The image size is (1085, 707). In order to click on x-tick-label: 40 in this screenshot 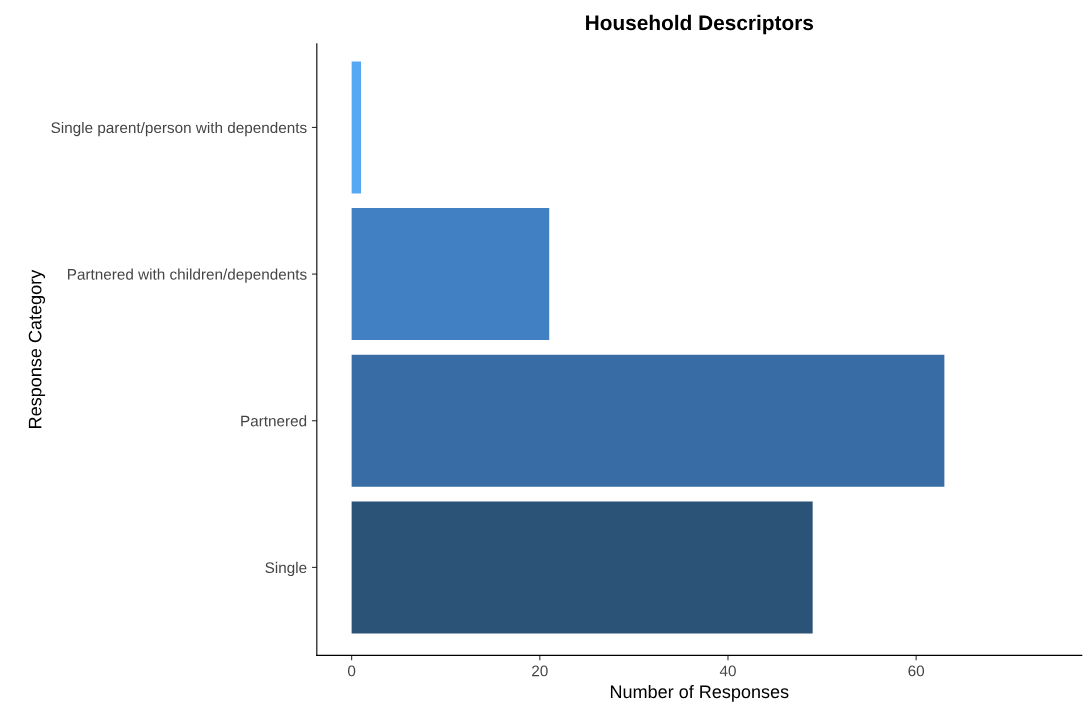, I will do `click(727, 671)`.